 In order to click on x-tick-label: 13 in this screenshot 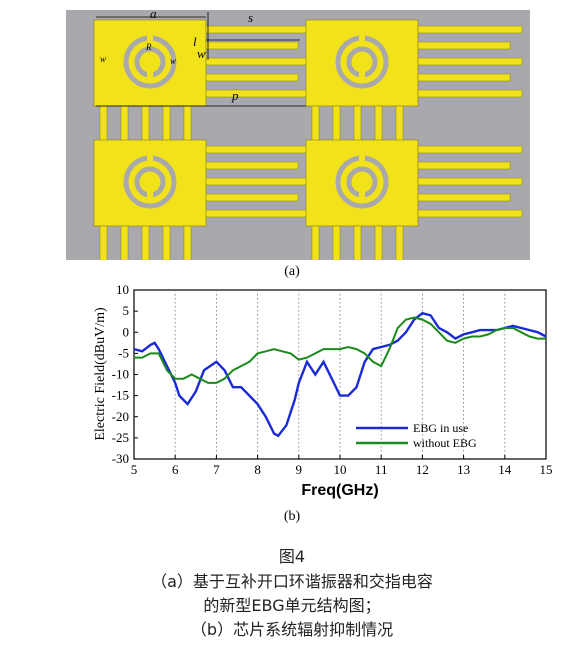, I will do `click(463, 469)`.